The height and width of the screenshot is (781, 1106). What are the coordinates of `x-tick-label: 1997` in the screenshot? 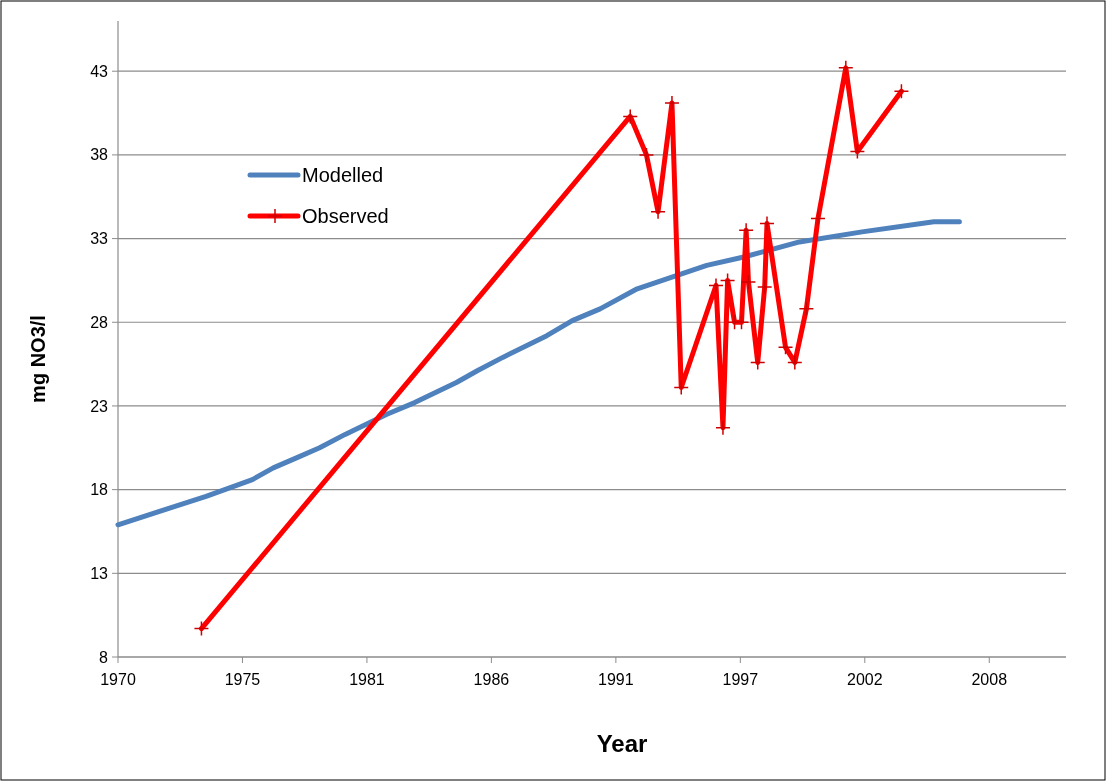 It's located at (740, 679).